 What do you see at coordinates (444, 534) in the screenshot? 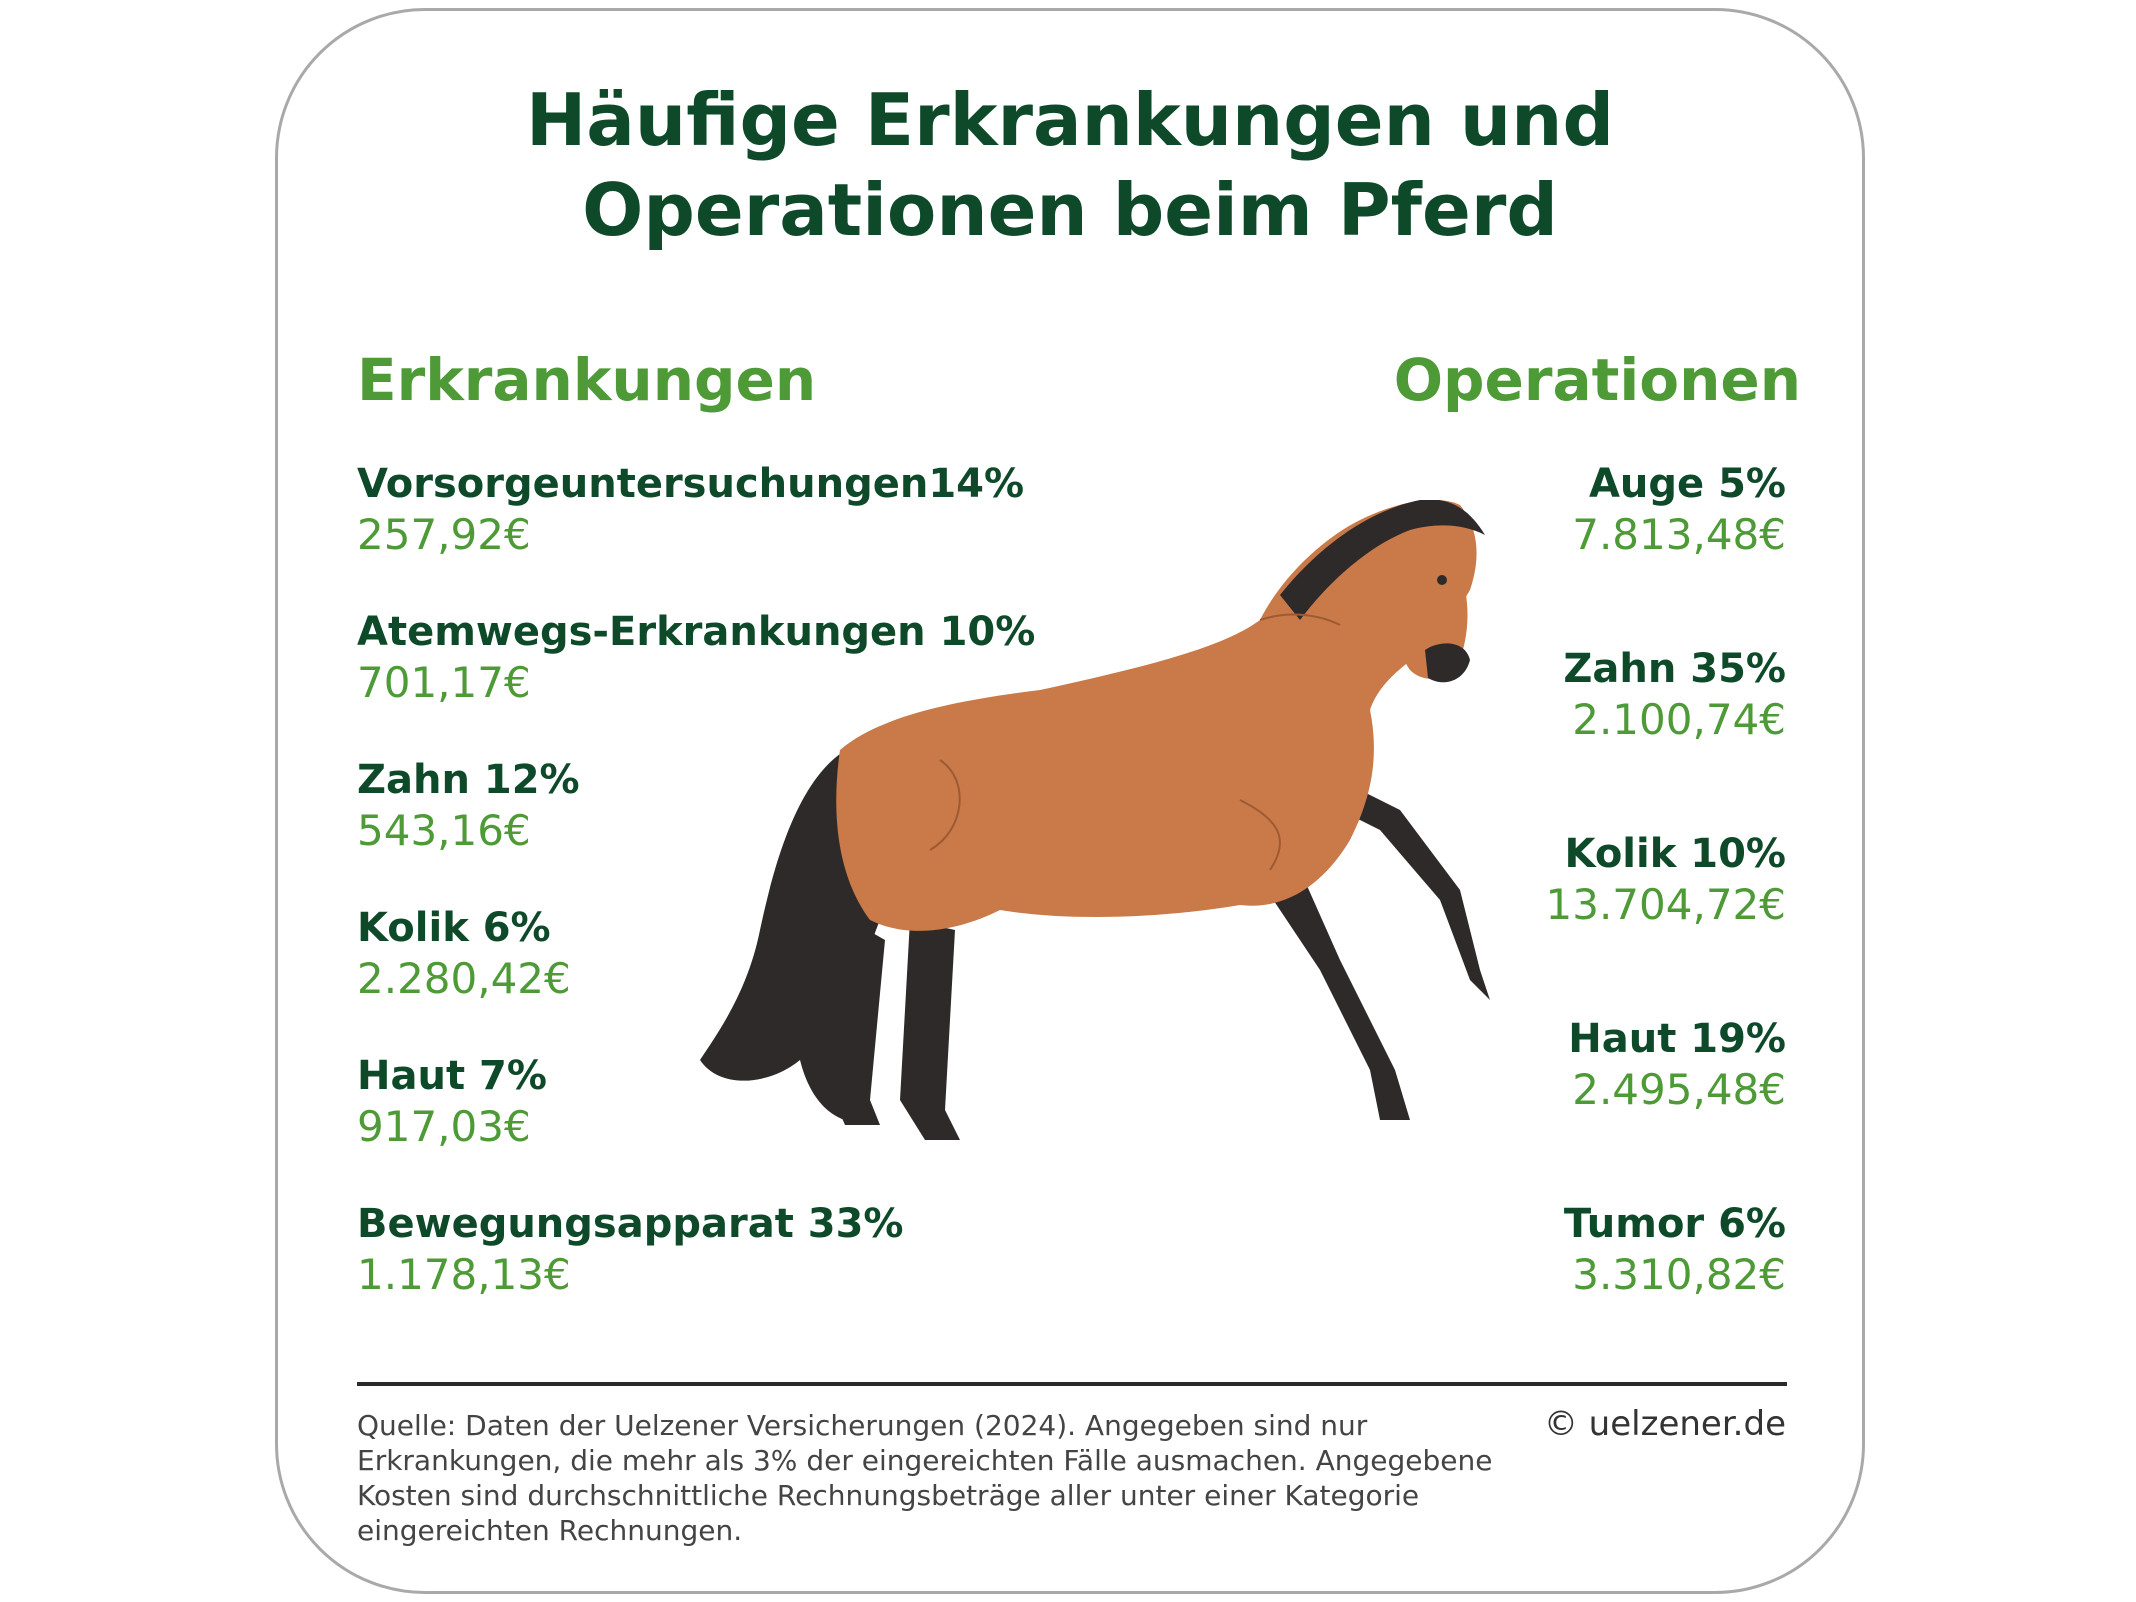
I see `item-cost: 257,92€` at bounding box center [444, 534].